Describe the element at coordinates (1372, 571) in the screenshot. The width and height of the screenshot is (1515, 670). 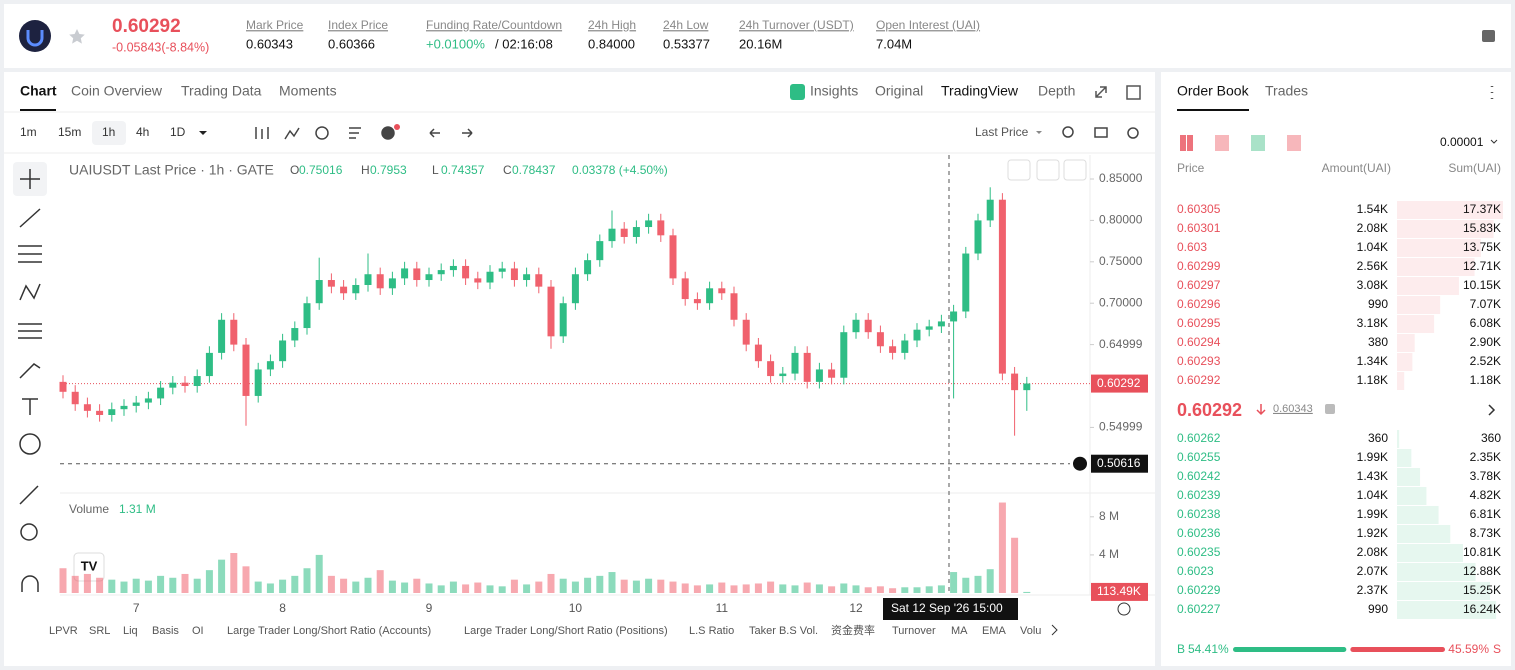
I see `book-amount: 2.07K` at that location.